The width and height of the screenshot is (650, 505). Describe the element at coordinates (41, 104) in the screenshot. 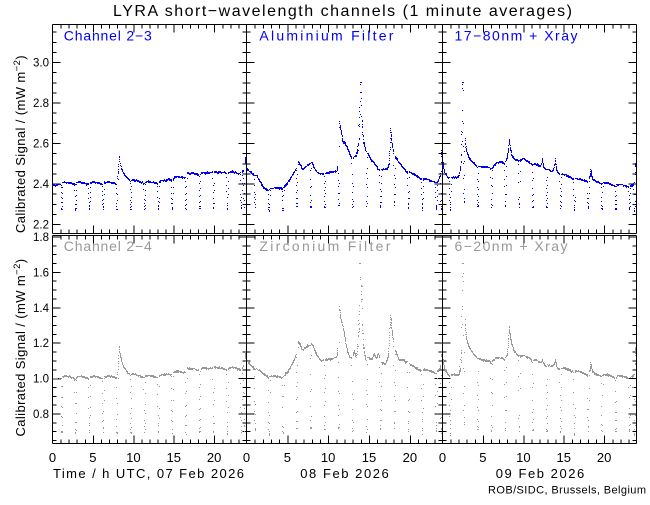

I see `svg-text: 2.8` at that location.